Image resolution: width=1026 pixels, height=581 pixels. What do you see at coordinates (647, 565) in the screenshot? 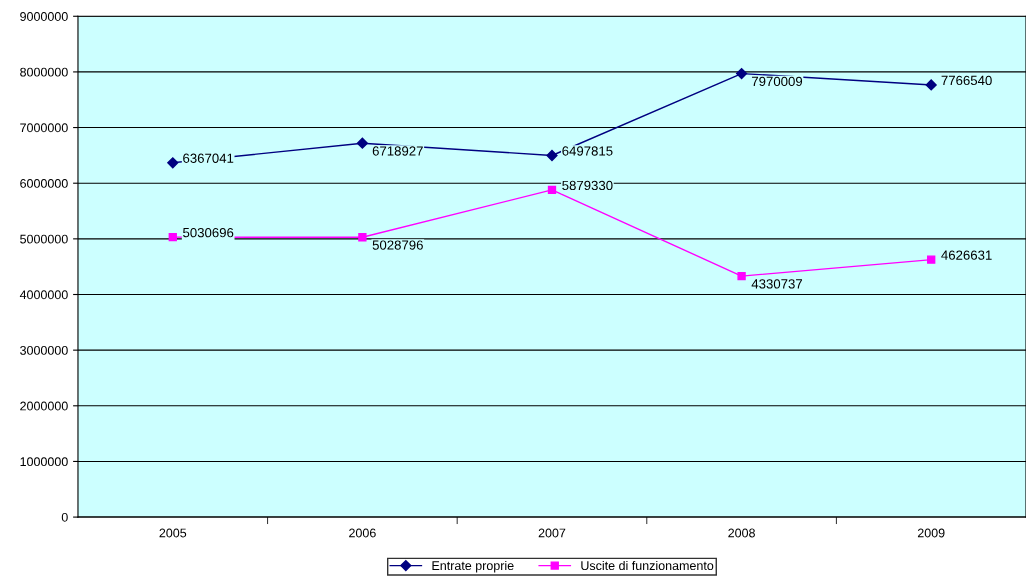
I see `legend-label: Uscite di funzionamento` at bounding box center [647, 565].